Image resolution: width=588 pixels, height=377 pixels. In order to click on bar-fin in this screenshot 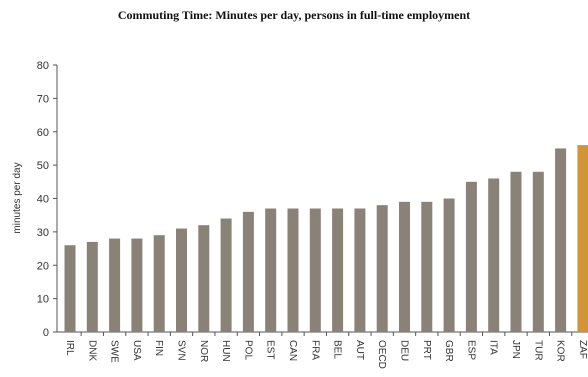, I will do `click(159, 283)`.